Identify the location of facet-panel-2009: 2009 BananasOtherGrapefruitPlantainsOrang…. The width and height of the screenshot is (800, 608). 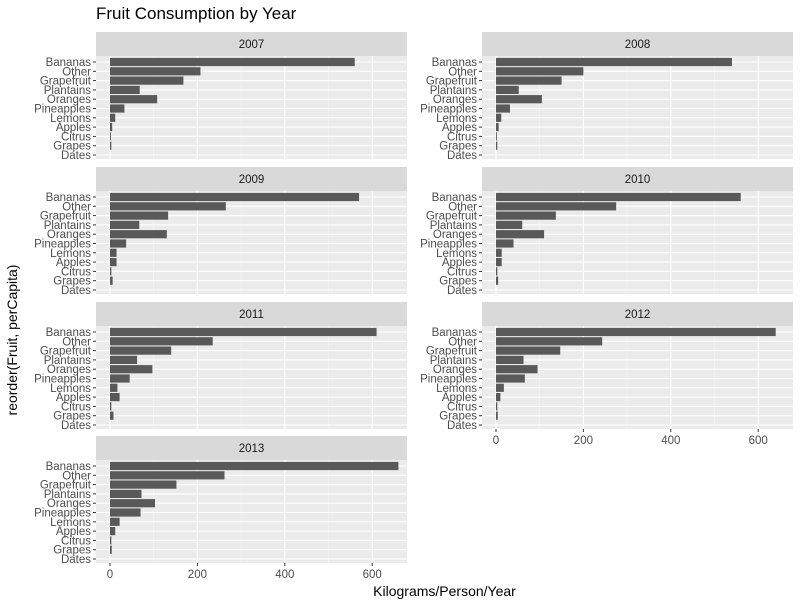
(220, 232).